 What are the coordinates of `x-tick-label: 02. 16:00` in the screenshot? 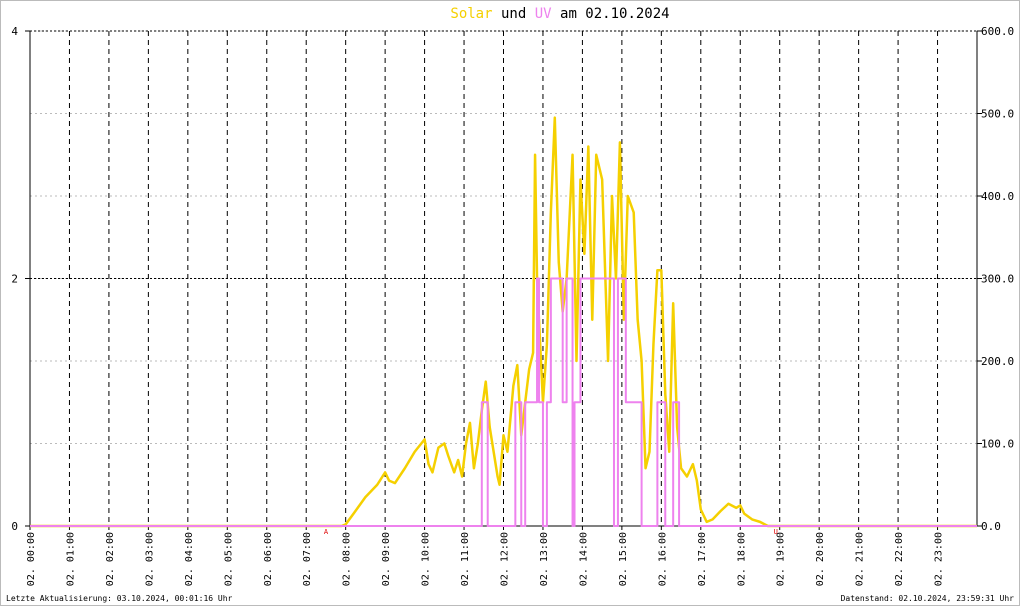 It's located at (662, 559).